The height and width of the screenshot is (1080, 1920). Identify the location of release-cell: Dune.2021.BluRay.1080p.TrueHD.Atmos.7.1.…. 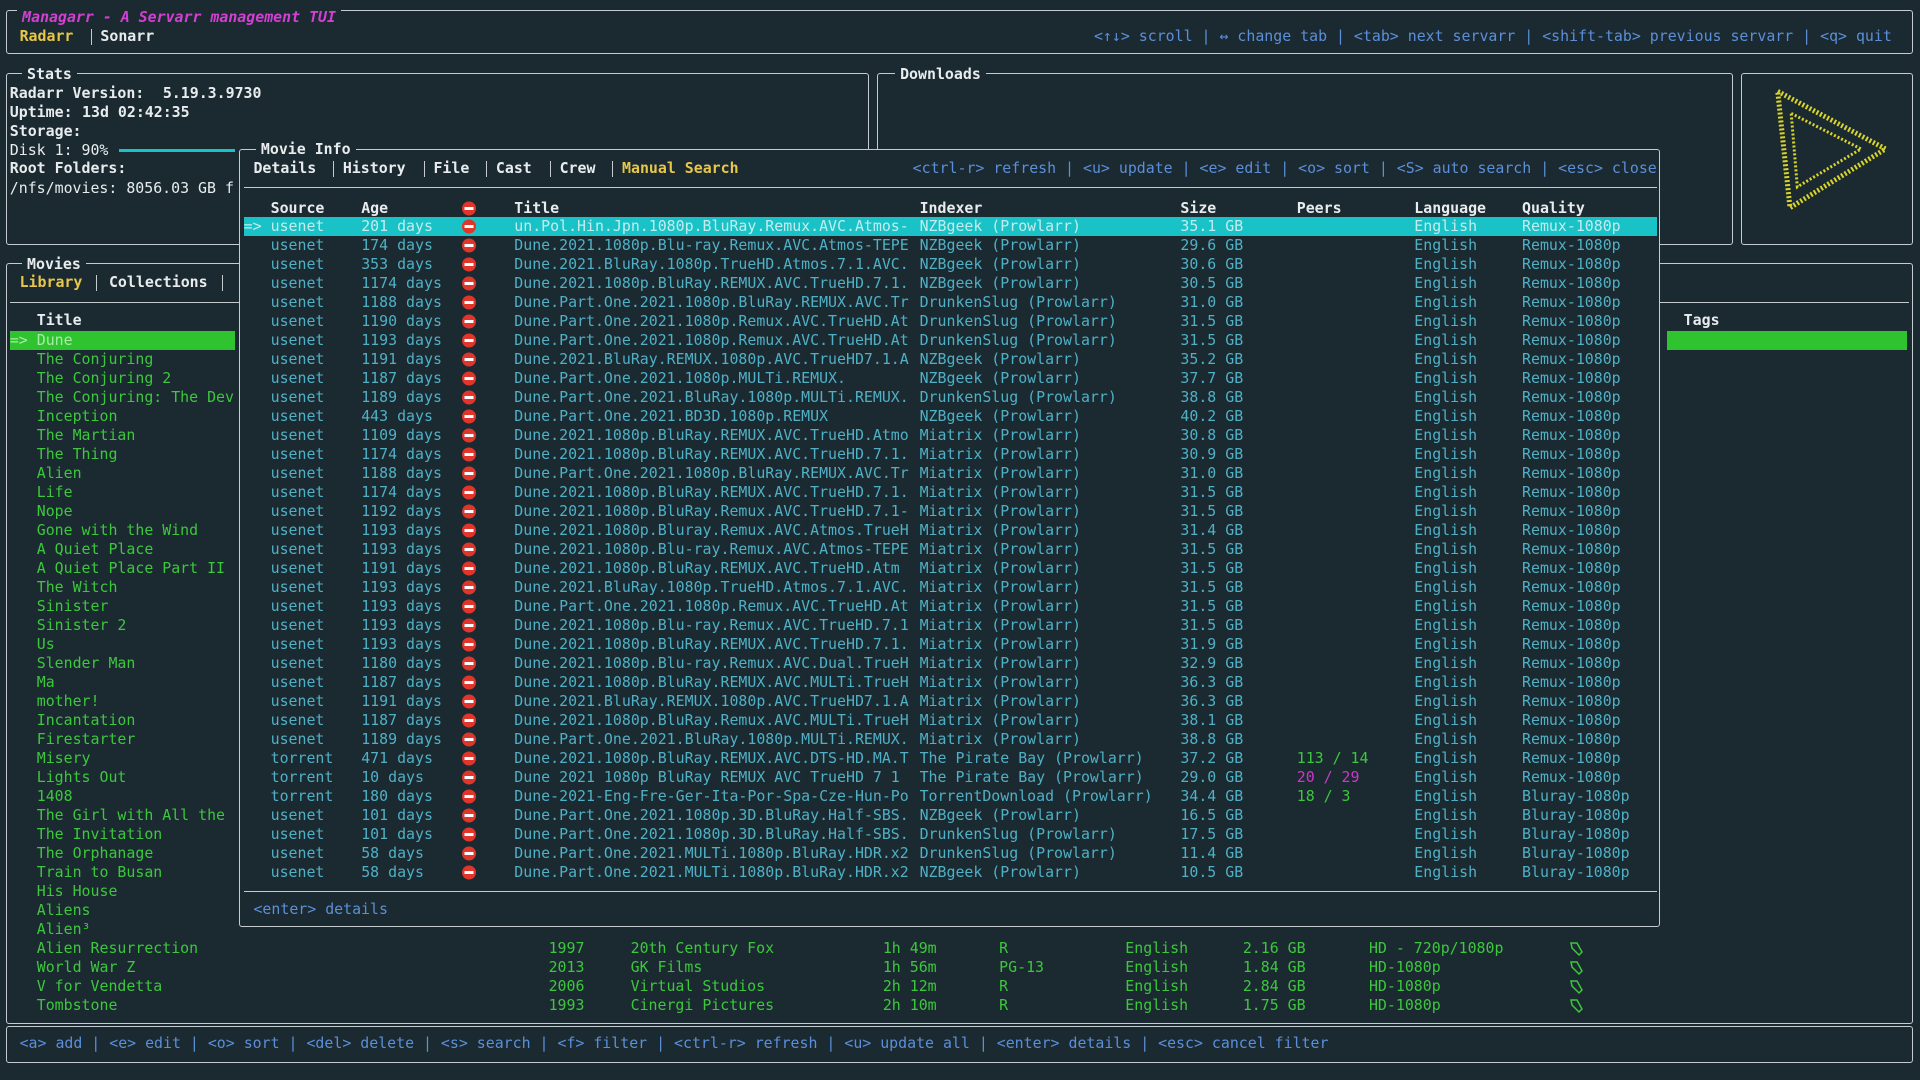
(711, 264).